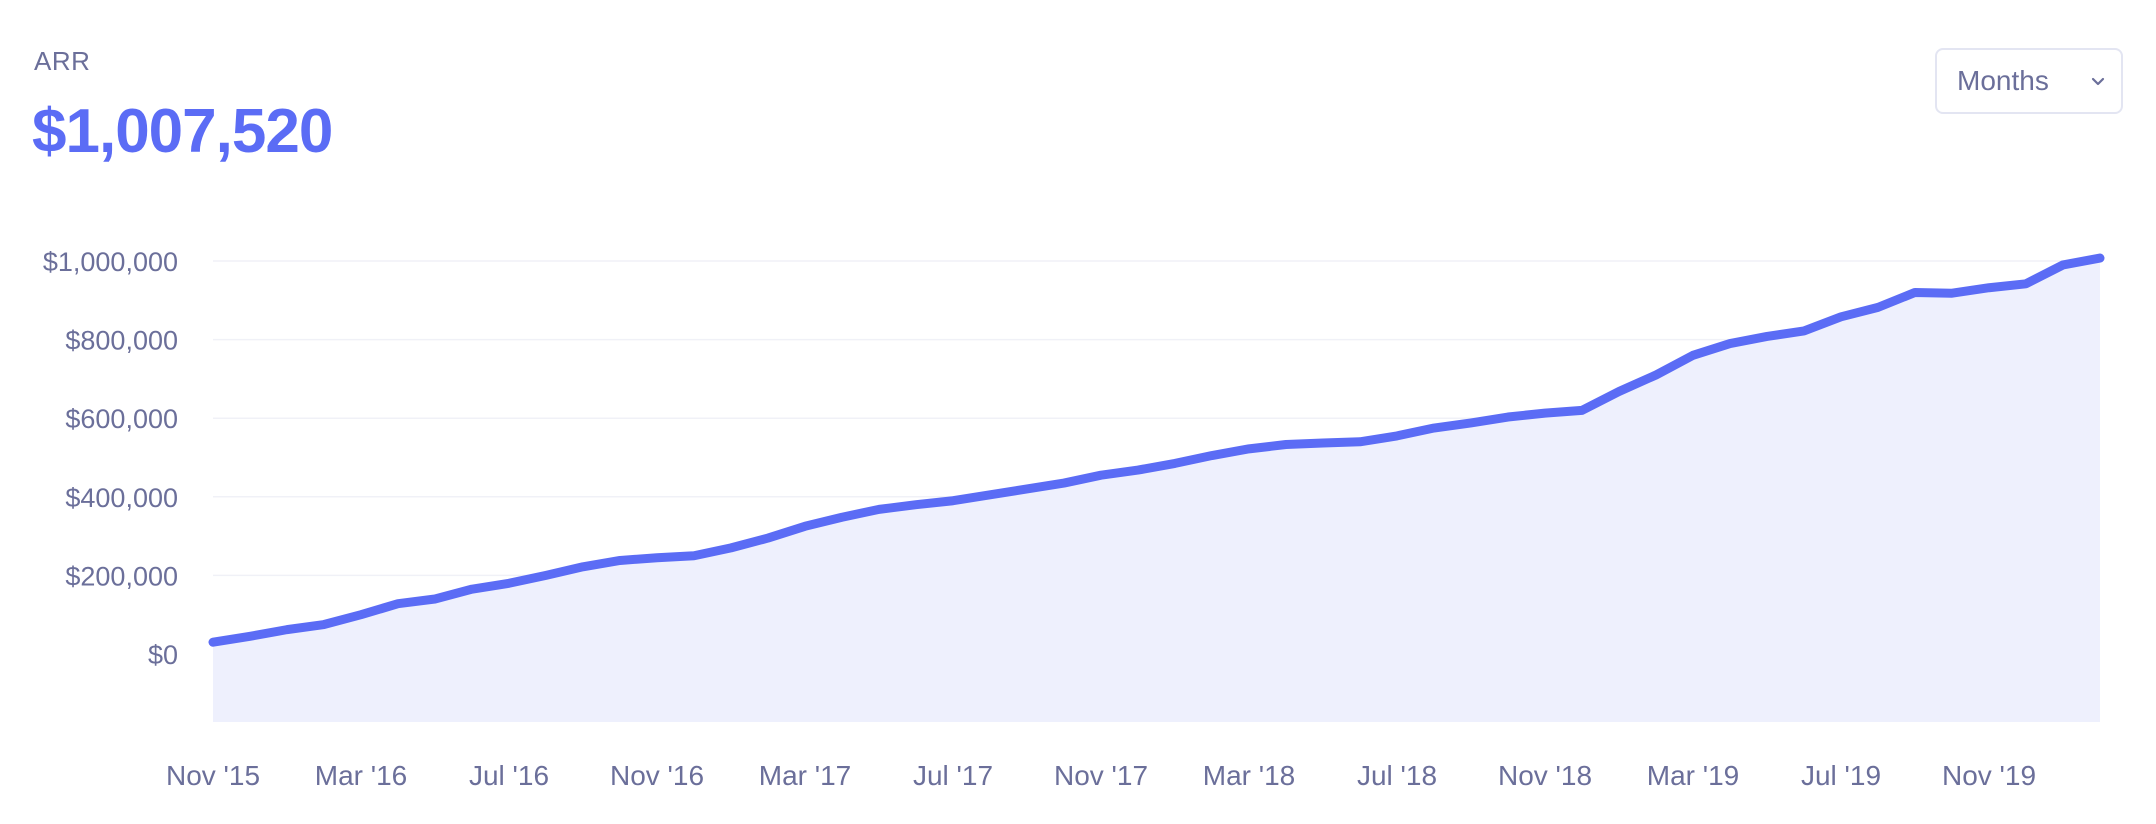 This screenshot has height=824, width=2156. I want to click on x-tick-label: Jul '16, so click(509, 775).